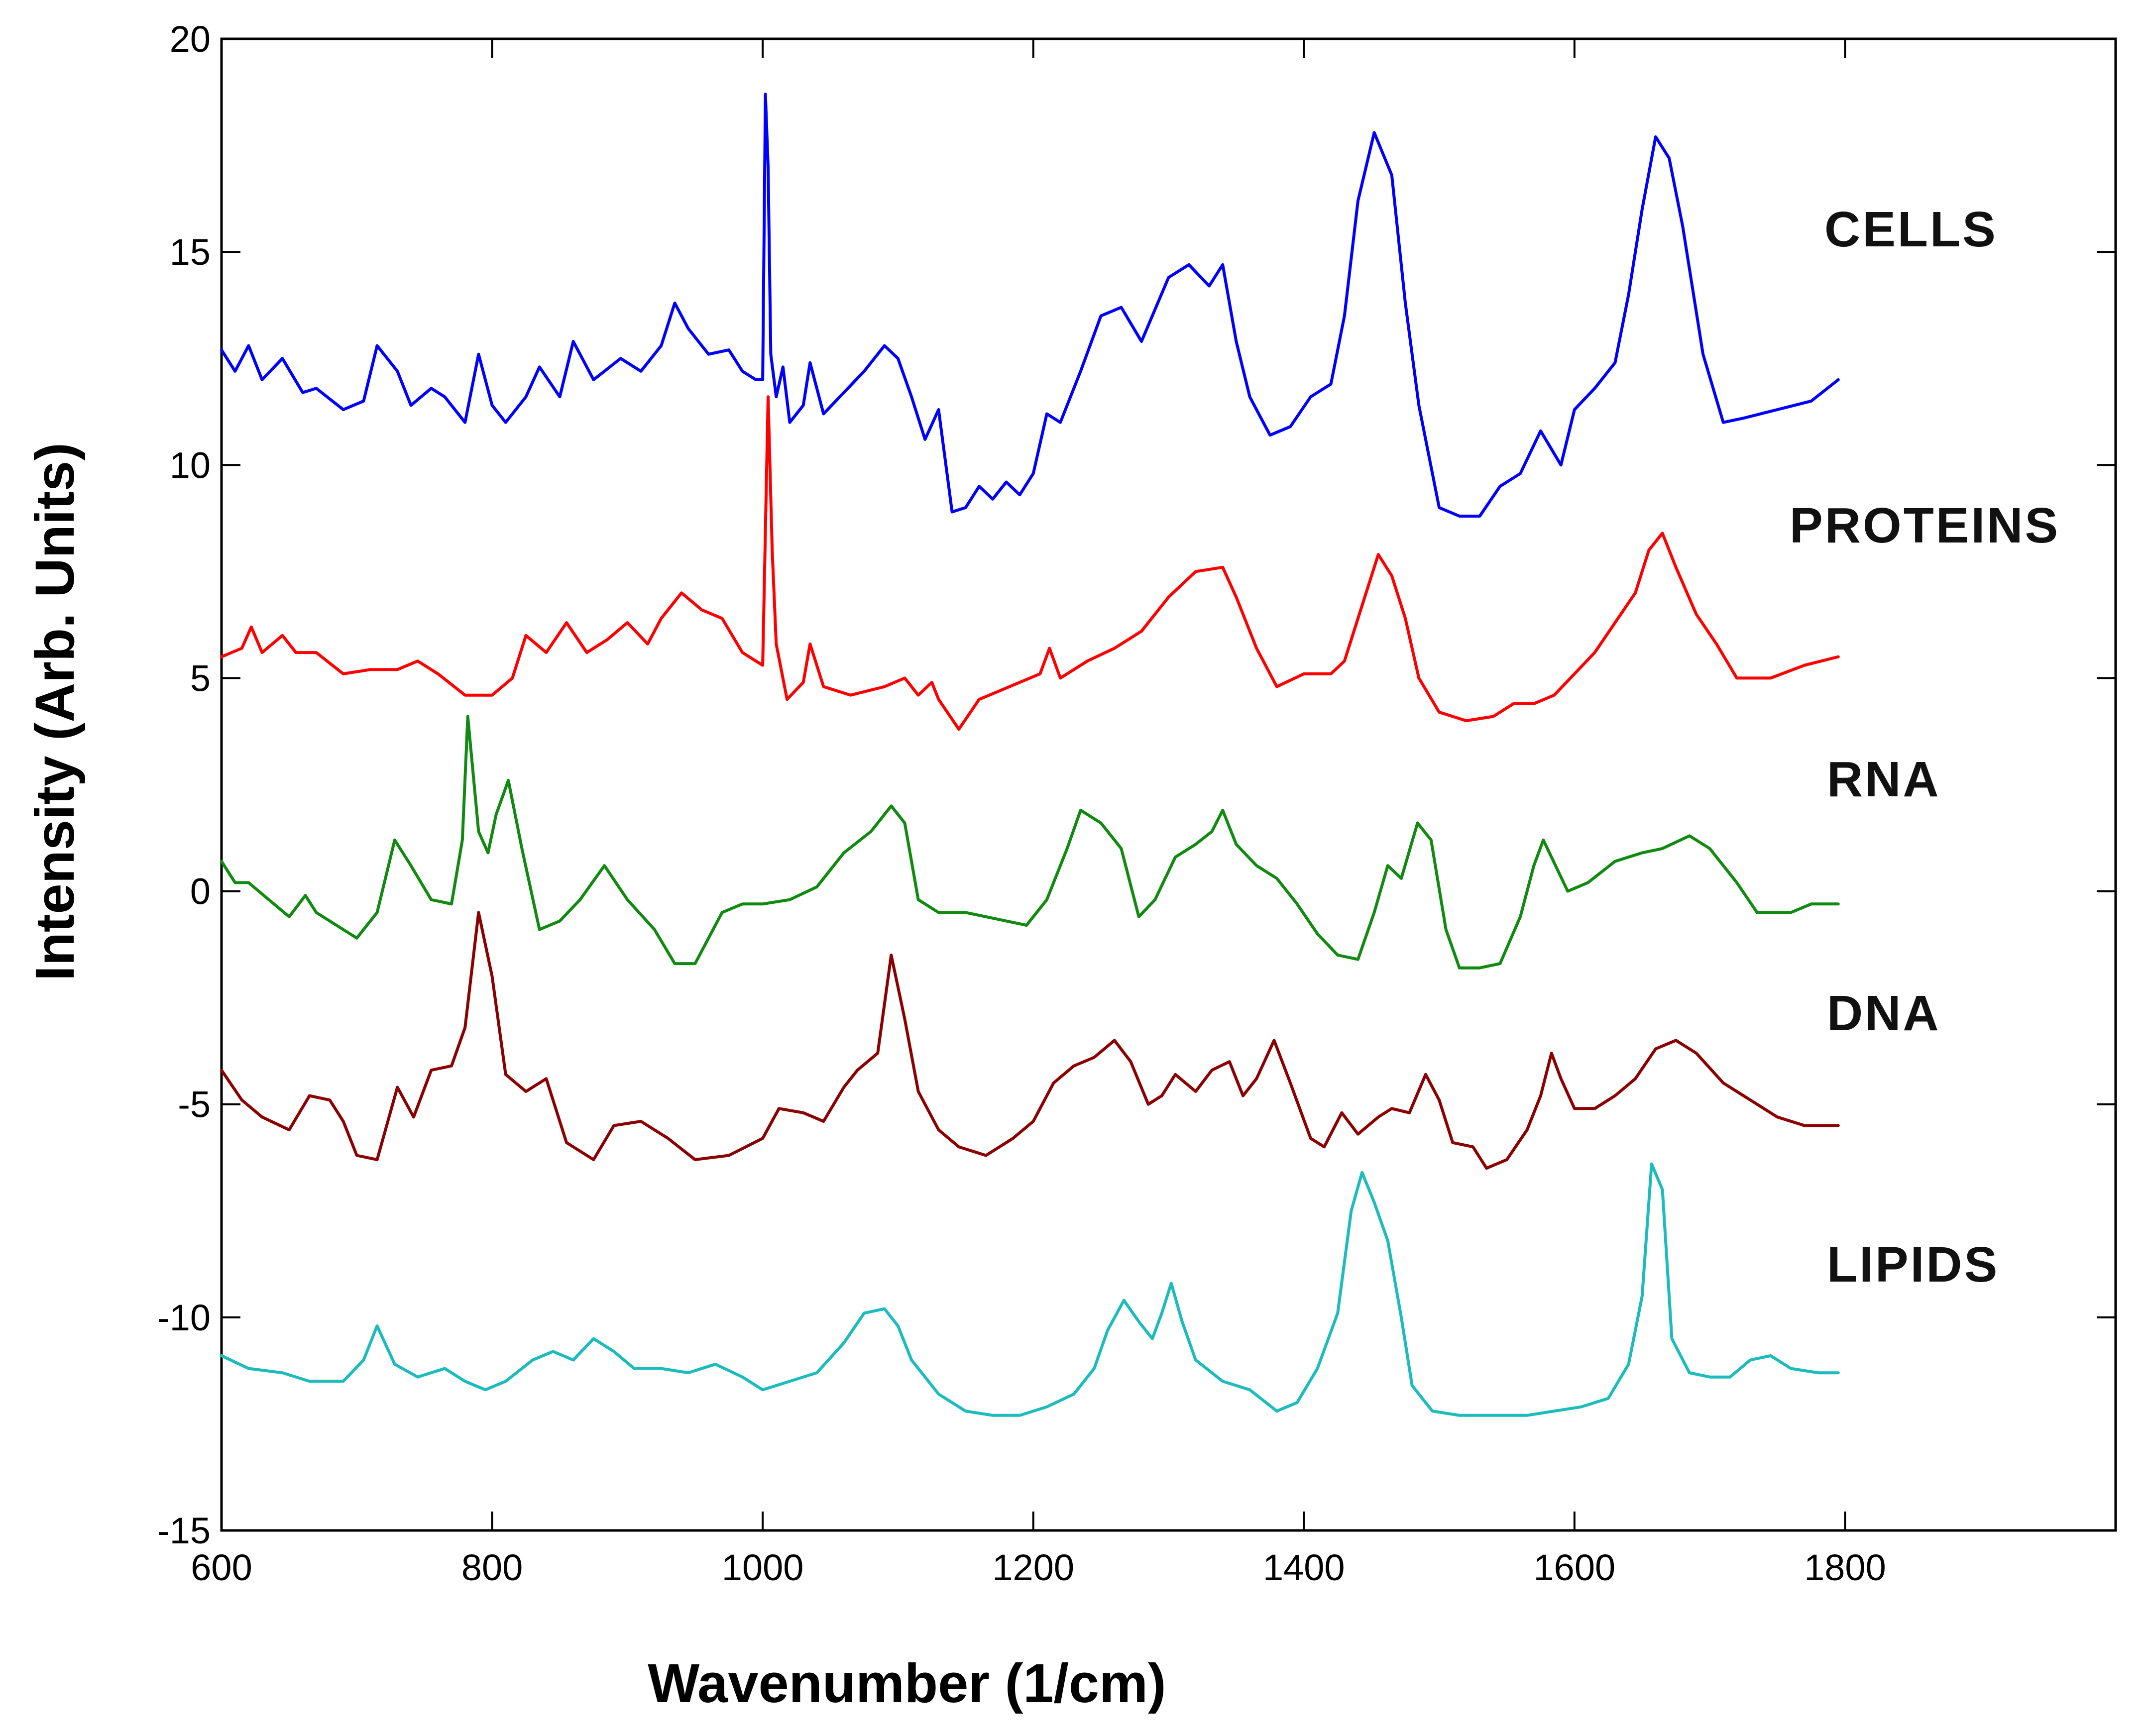 This screenshot has height=1736, width=2146. I want to click on y-axis-title: Intensity (Arb. Units), so click(55, 712).